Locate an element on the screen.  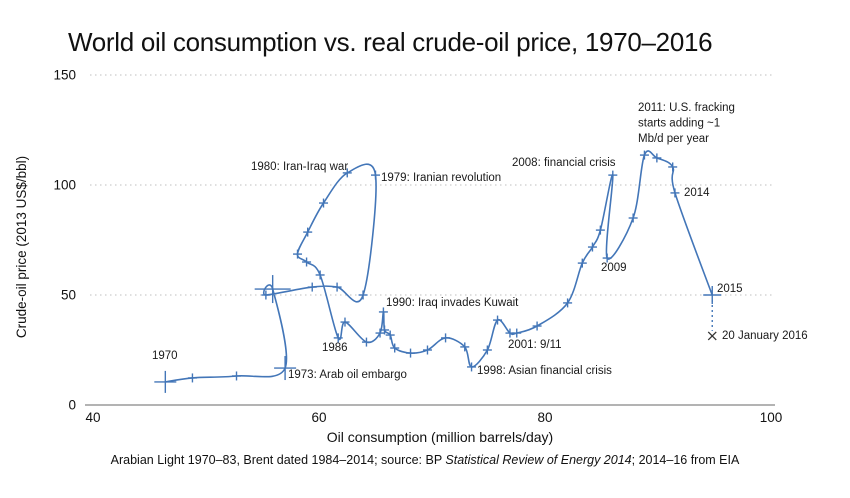
footnote-post: ; 2014–16 from EIA is located at coordinates (685, 460).